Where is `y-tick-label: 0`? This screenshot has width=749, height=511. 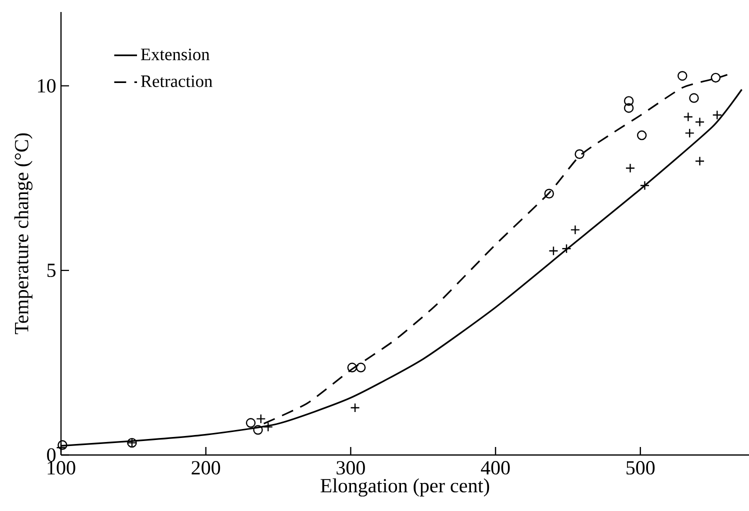 y-tick-label: 0 is located at coordinates (51, 455).